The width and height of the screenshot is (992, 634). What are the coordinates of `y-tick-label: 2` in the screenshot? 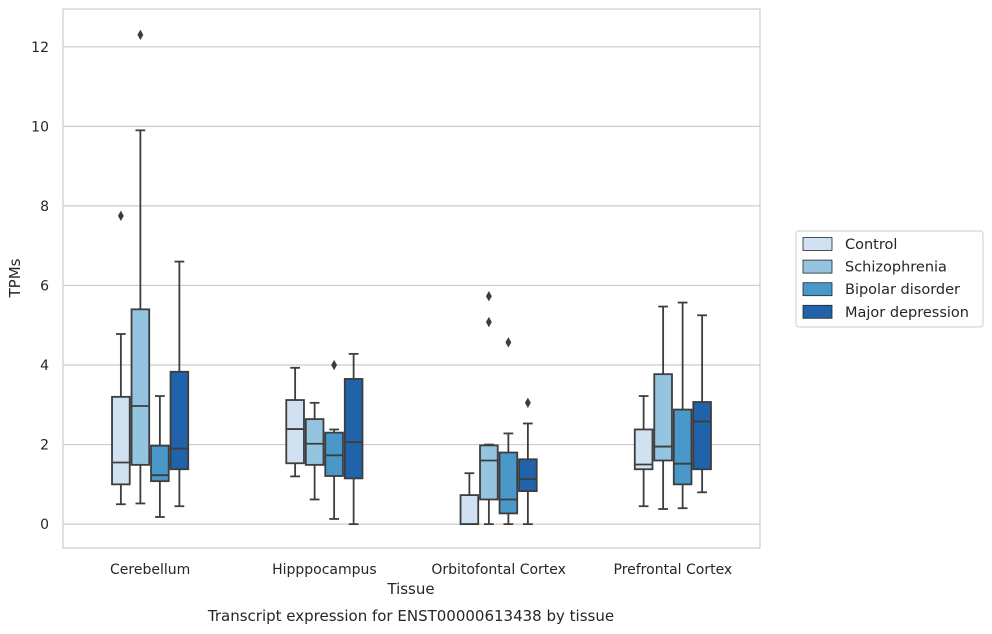 It's located at (44, 446).